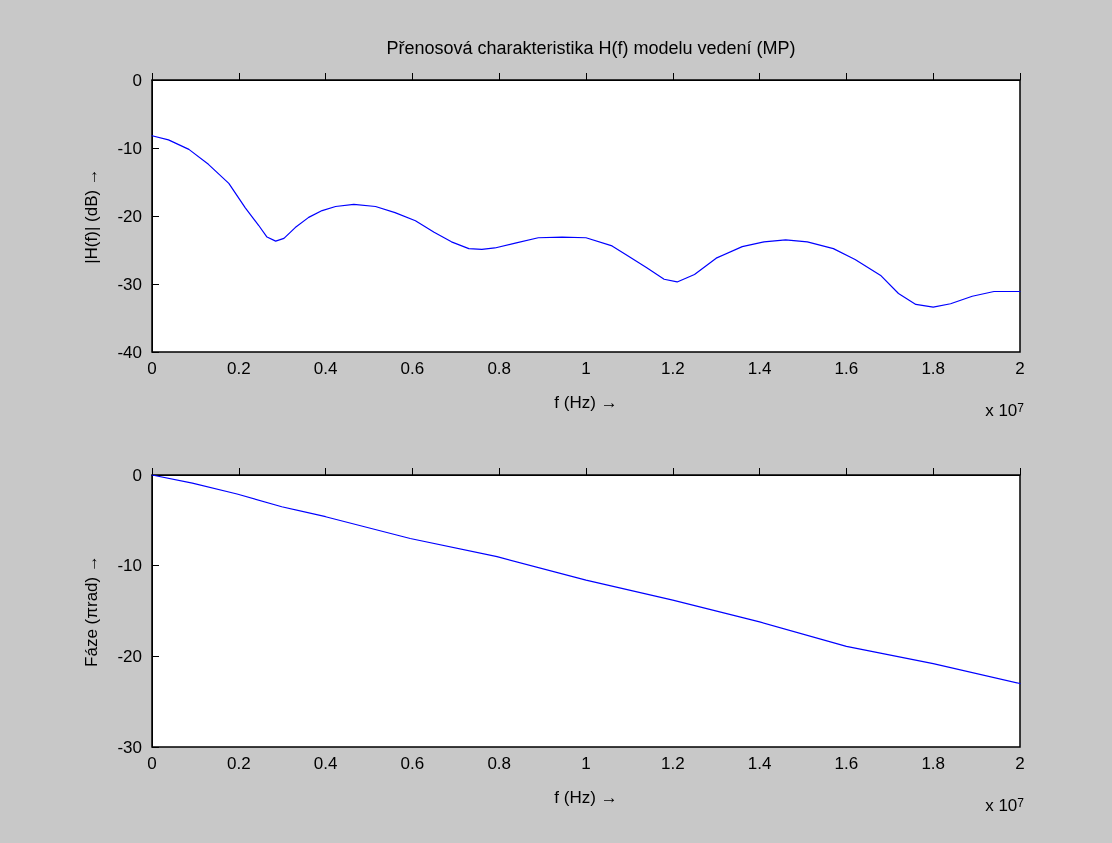  Describe the element at coordinates (129, 352) in the screenshot. I see `y-tick-label: -40` at that location.